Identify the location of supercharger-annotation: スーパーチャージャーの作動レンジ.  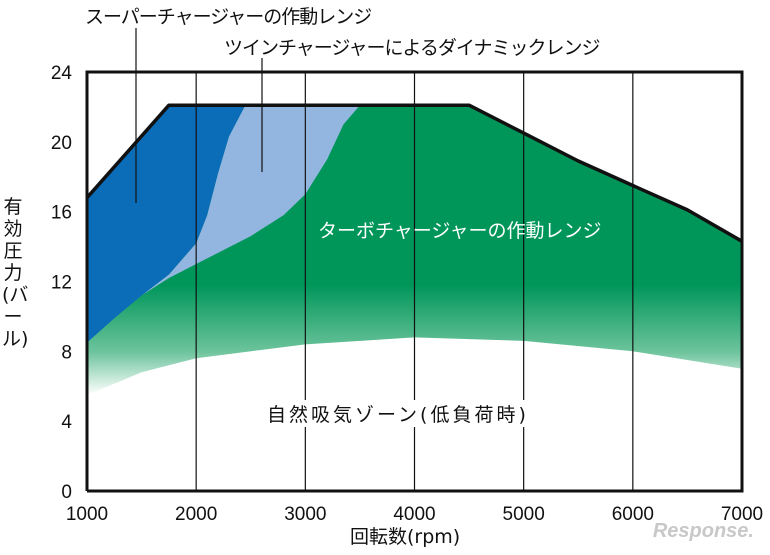
(228, 17).